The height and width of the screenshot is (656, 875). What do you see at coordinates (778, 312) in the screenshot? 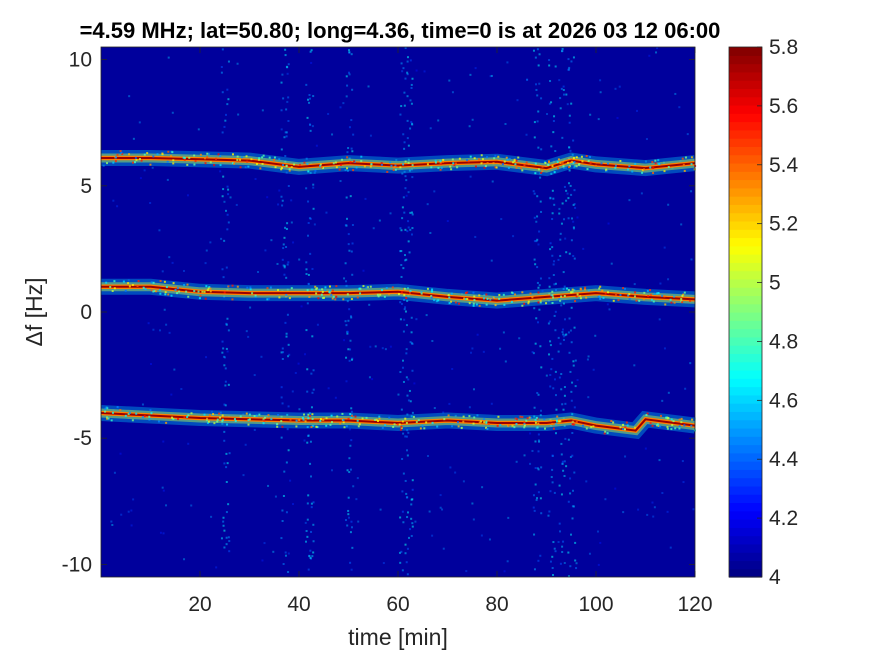
I see `colorbar-ticks: 44.24.44.64.855.25.45.65.8` at bounding box center [778, 312].